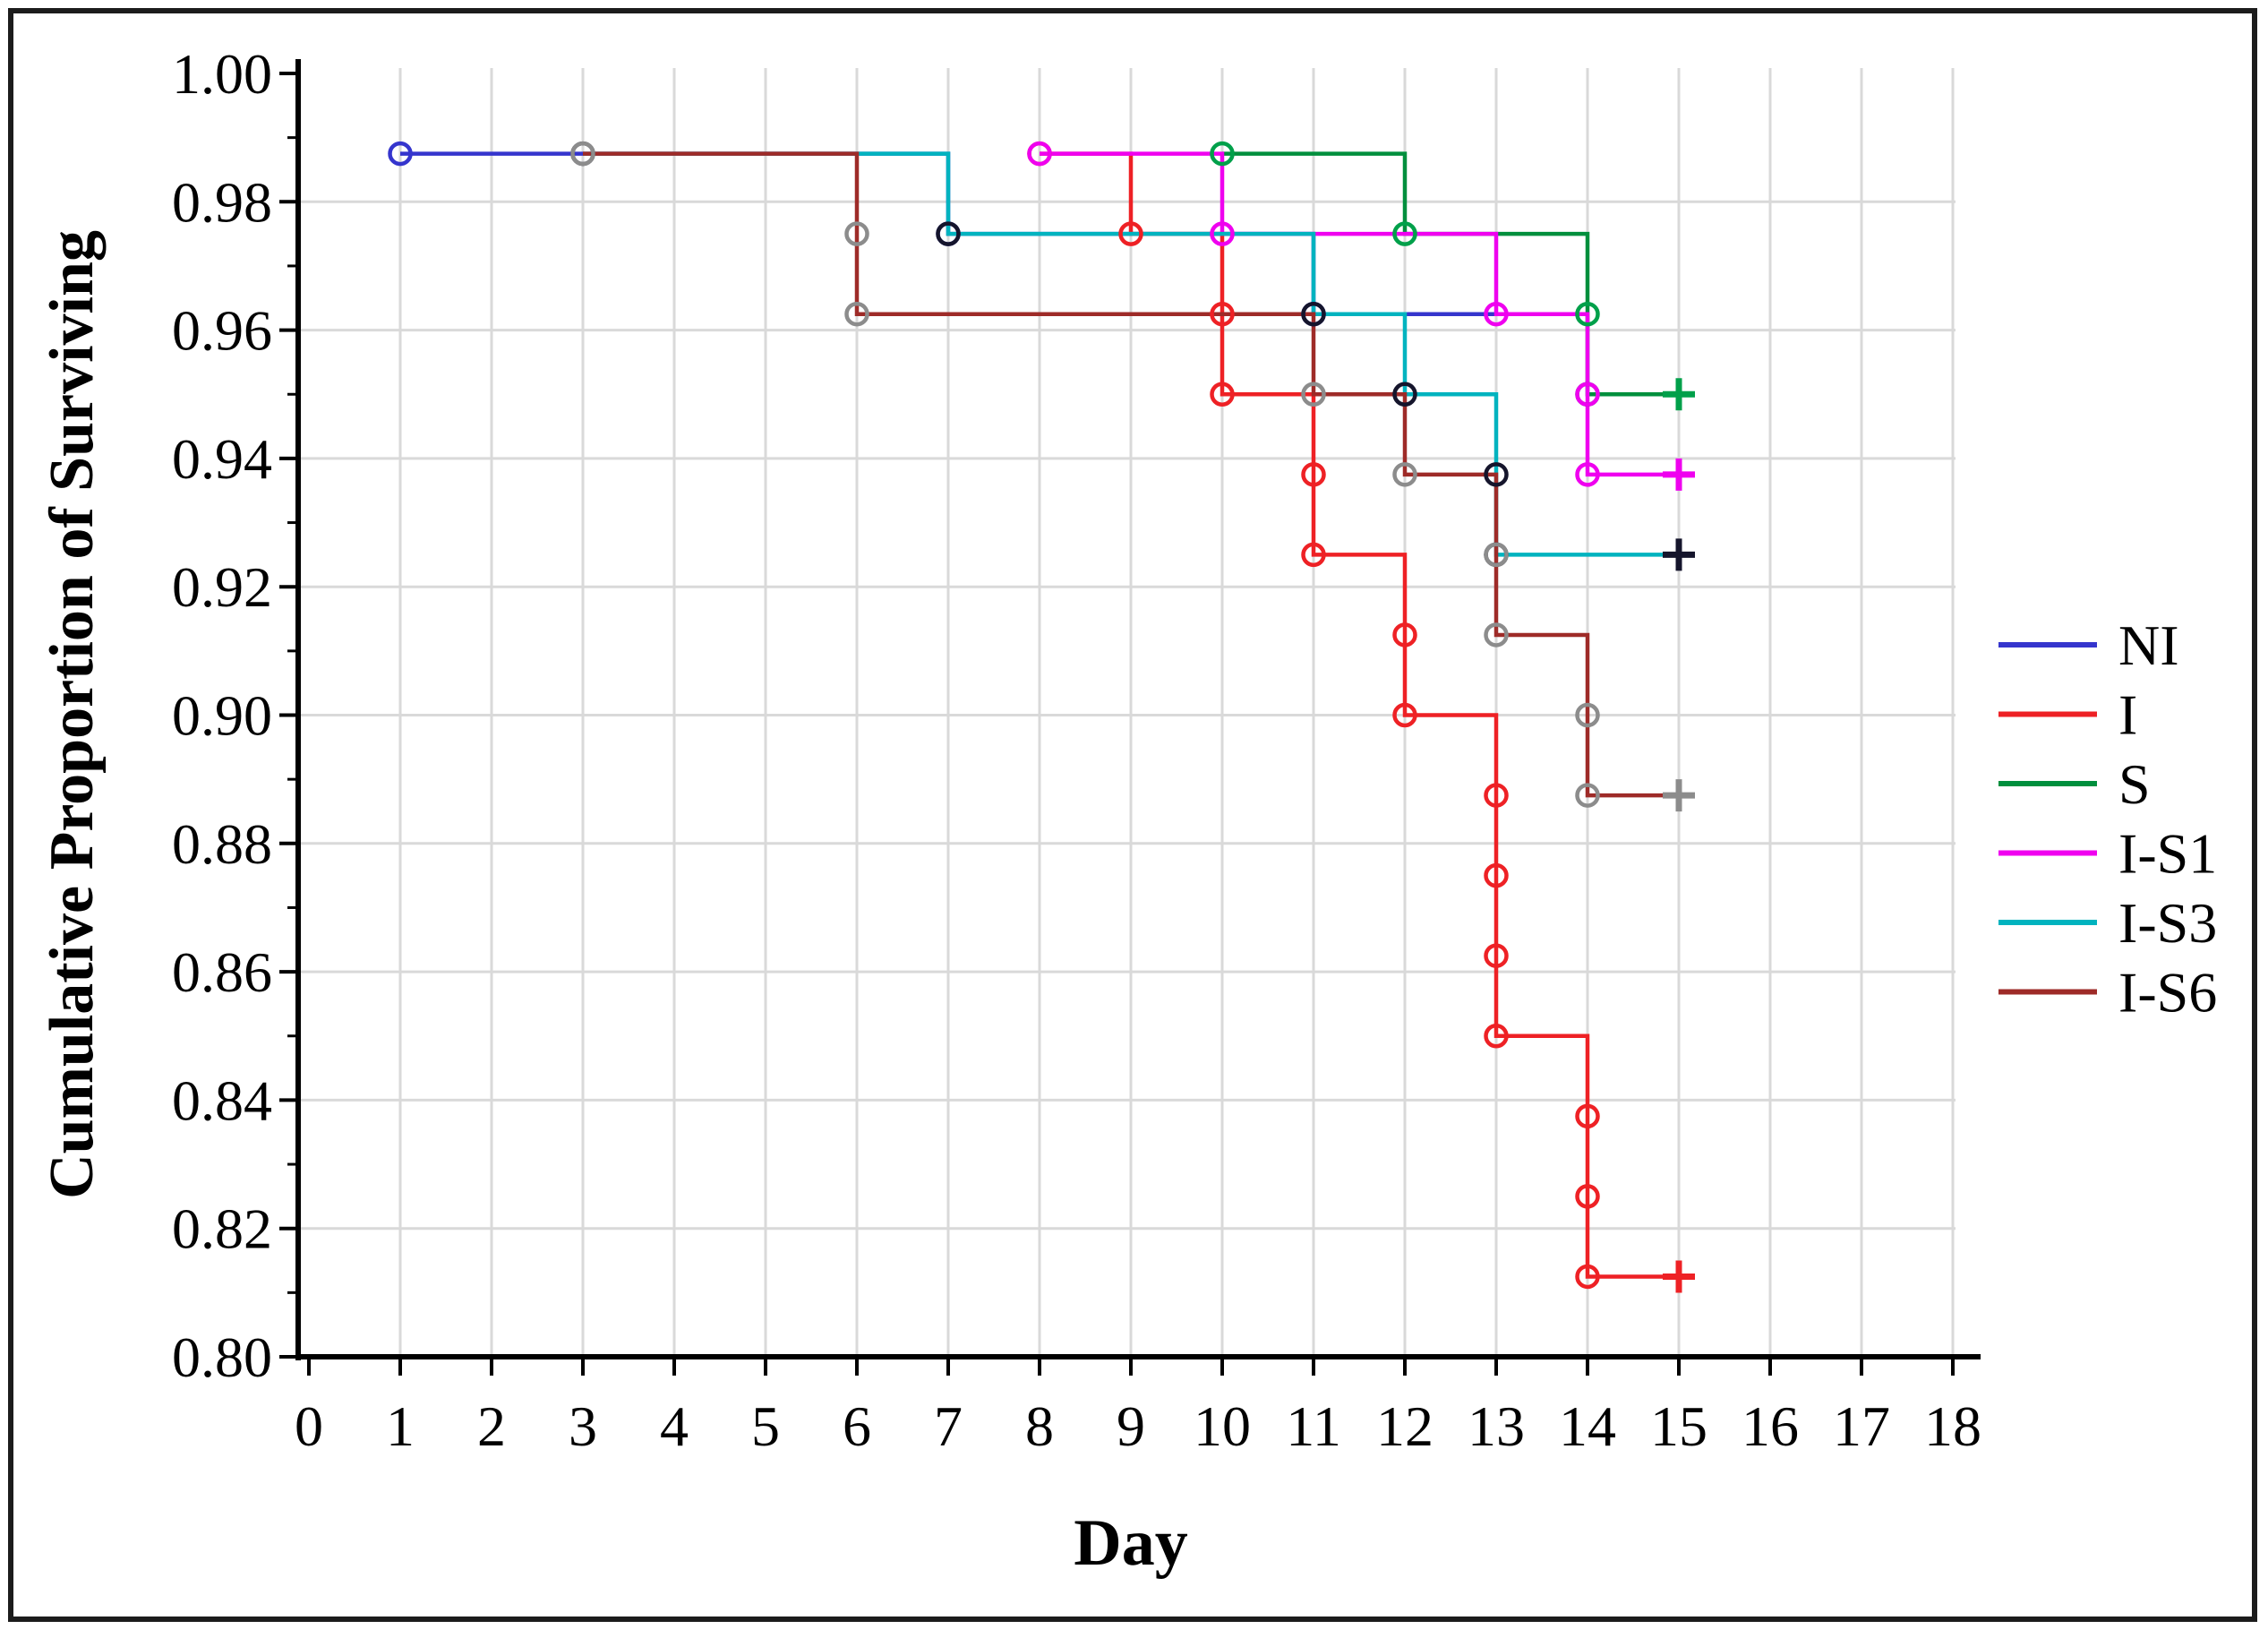 The image size is (2268, 1638). What do you see at coordinates (2167, 923) in the screenshot?
I see `legend-label-I-S3: I-S3` at bounding box center [2167, 923].